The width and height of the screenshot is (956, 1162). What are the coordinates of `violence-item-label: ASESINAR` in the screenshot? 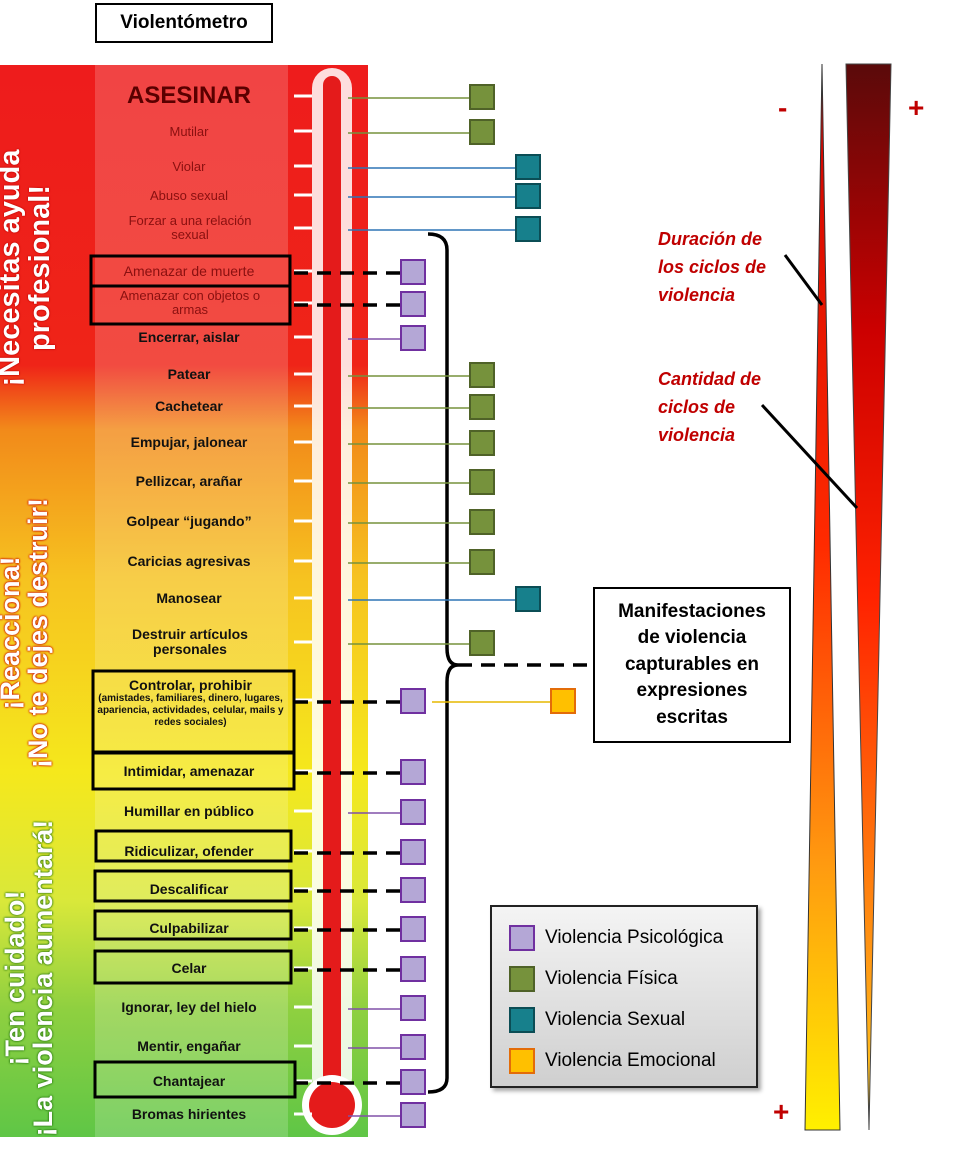 It's located at (189, 96).